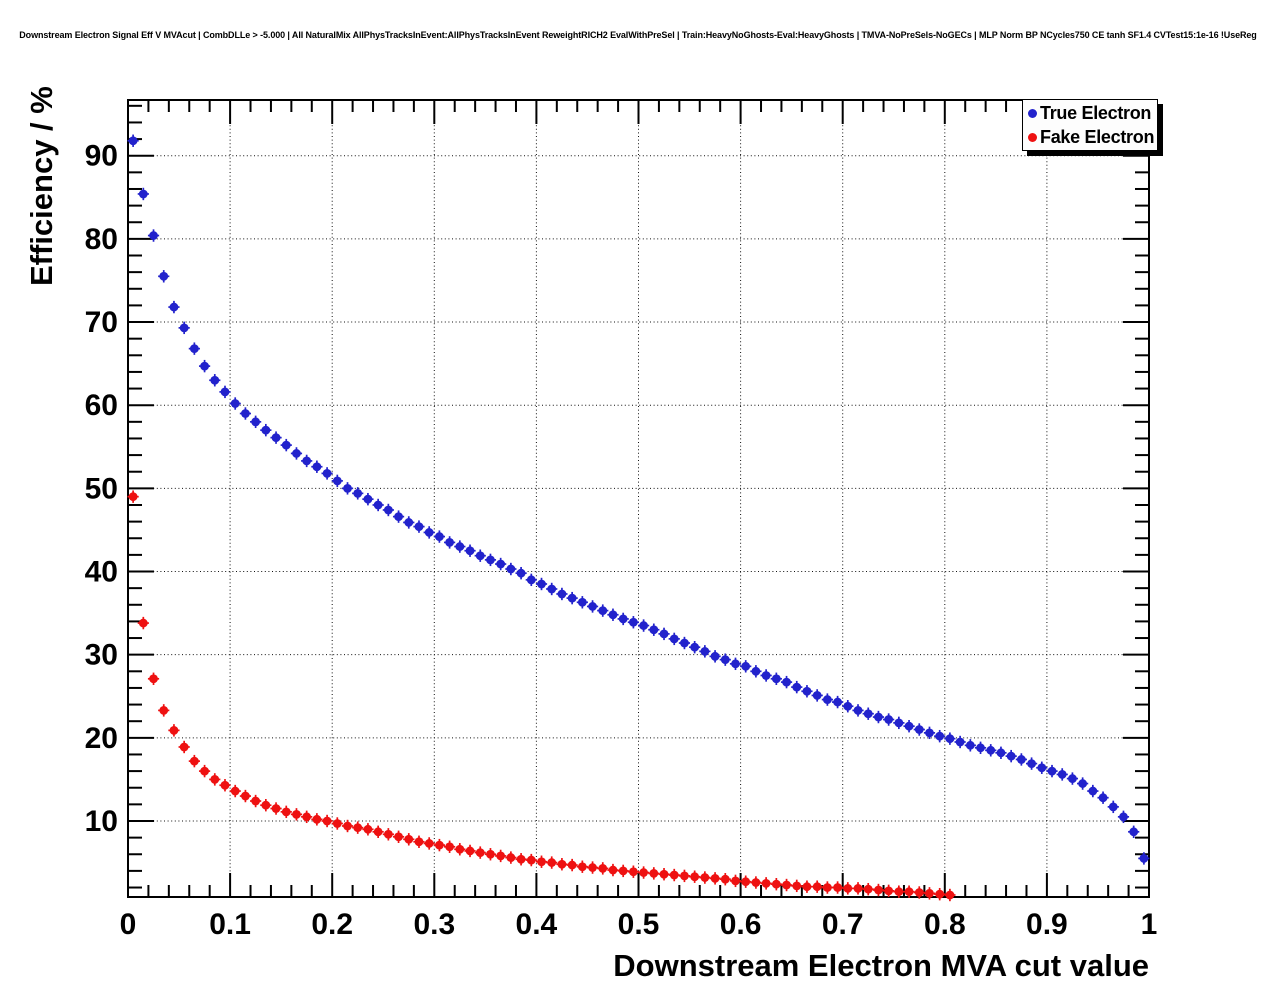 The image size is (1276, 996). What do you see at coordinates (101, 821) in the screenshot?
I see `y-tick-label: 10` at bounding box center [101, 821].